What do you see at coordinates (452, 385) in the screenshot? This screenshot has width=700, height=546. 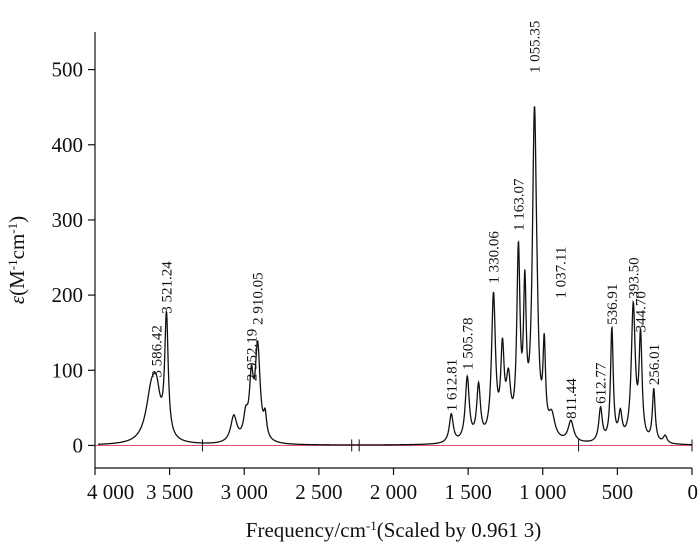 I see `peak-label: 1 612.81` at bounding box center [452, 385].